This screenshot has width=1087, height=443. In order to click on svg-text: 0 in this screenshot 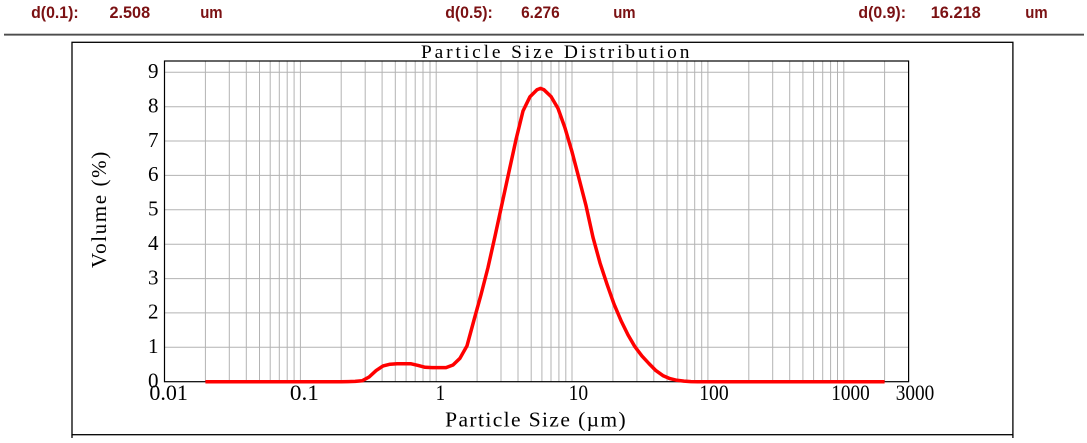, I will do `click(153, 381)`.